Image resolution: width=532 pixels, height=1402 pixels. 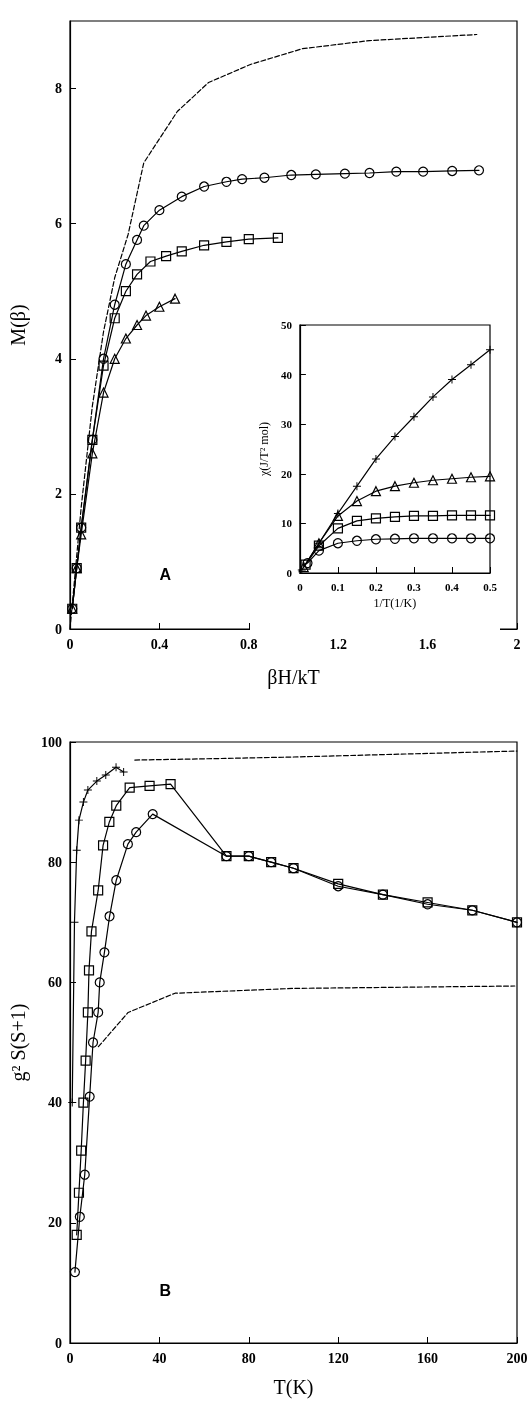 What do you see at coordinates (517, 1358) in the screenshot?
I see `x-tick-label: 200` at bounding box center [517, 1358].